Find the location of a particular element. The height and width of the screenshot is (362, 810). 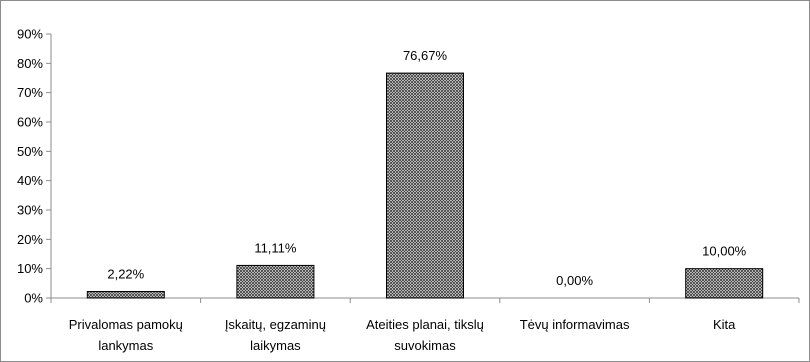

data-label: 76,67% is located at coordinates (425, 55).